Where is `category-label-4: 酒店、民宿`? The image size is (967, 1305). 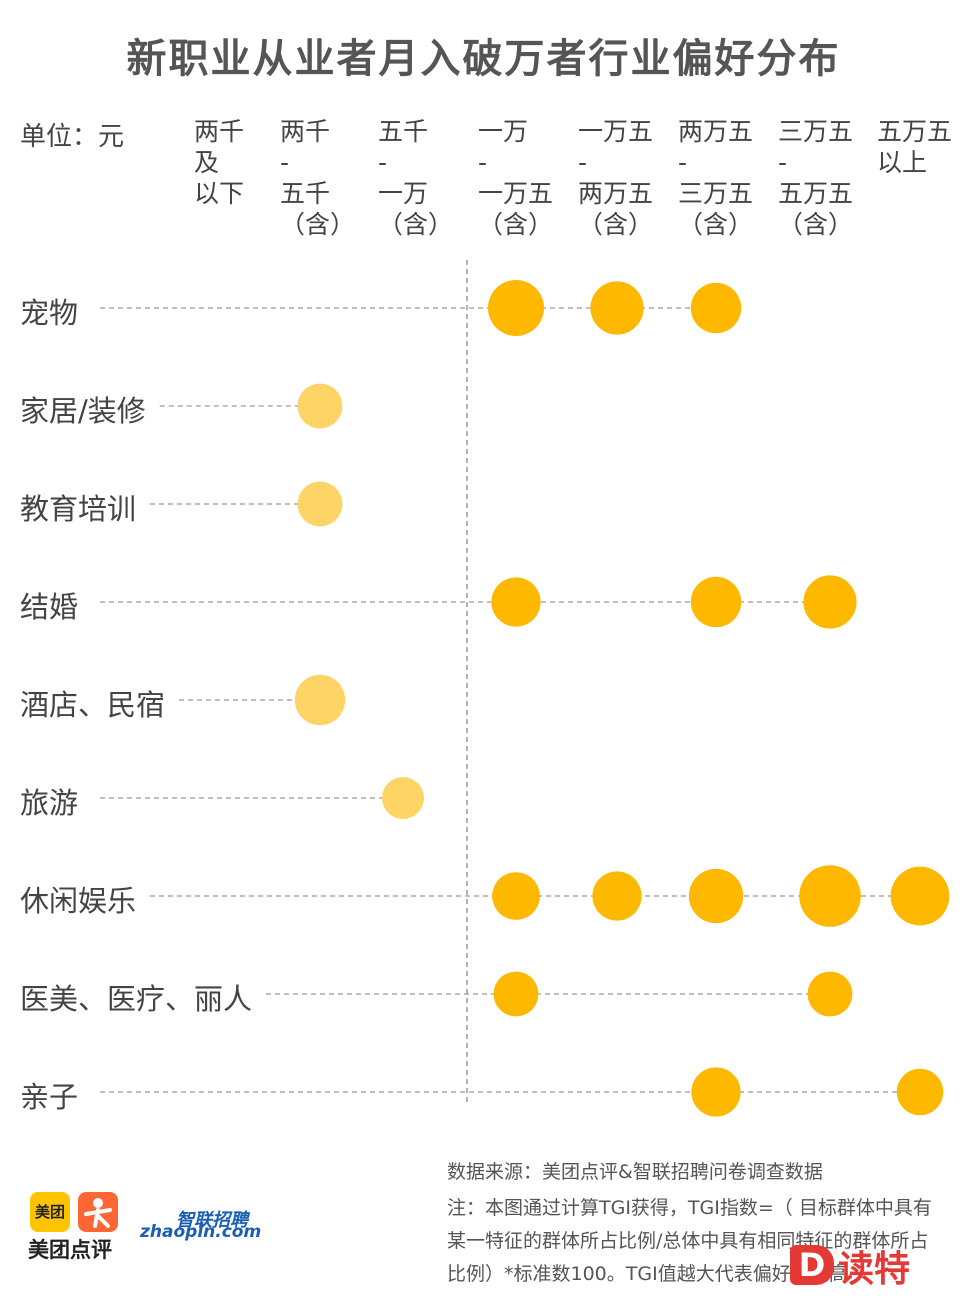
category-label-4: 酒店、民宿 is located at coordinates (93, 705).